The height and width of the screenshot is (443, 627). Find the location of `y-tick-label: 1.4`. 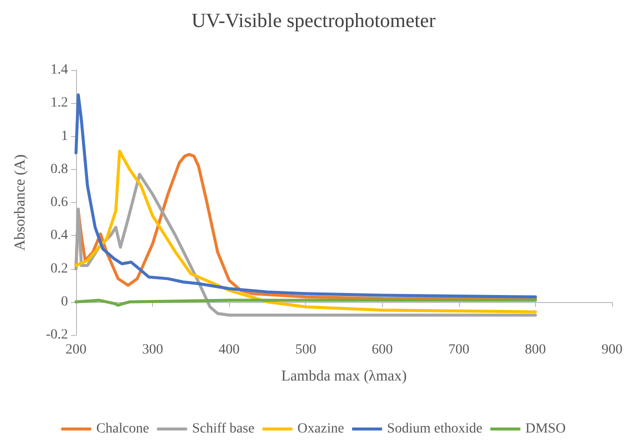

y-tick-label: 1.4 is located at coordinates (59, 70).